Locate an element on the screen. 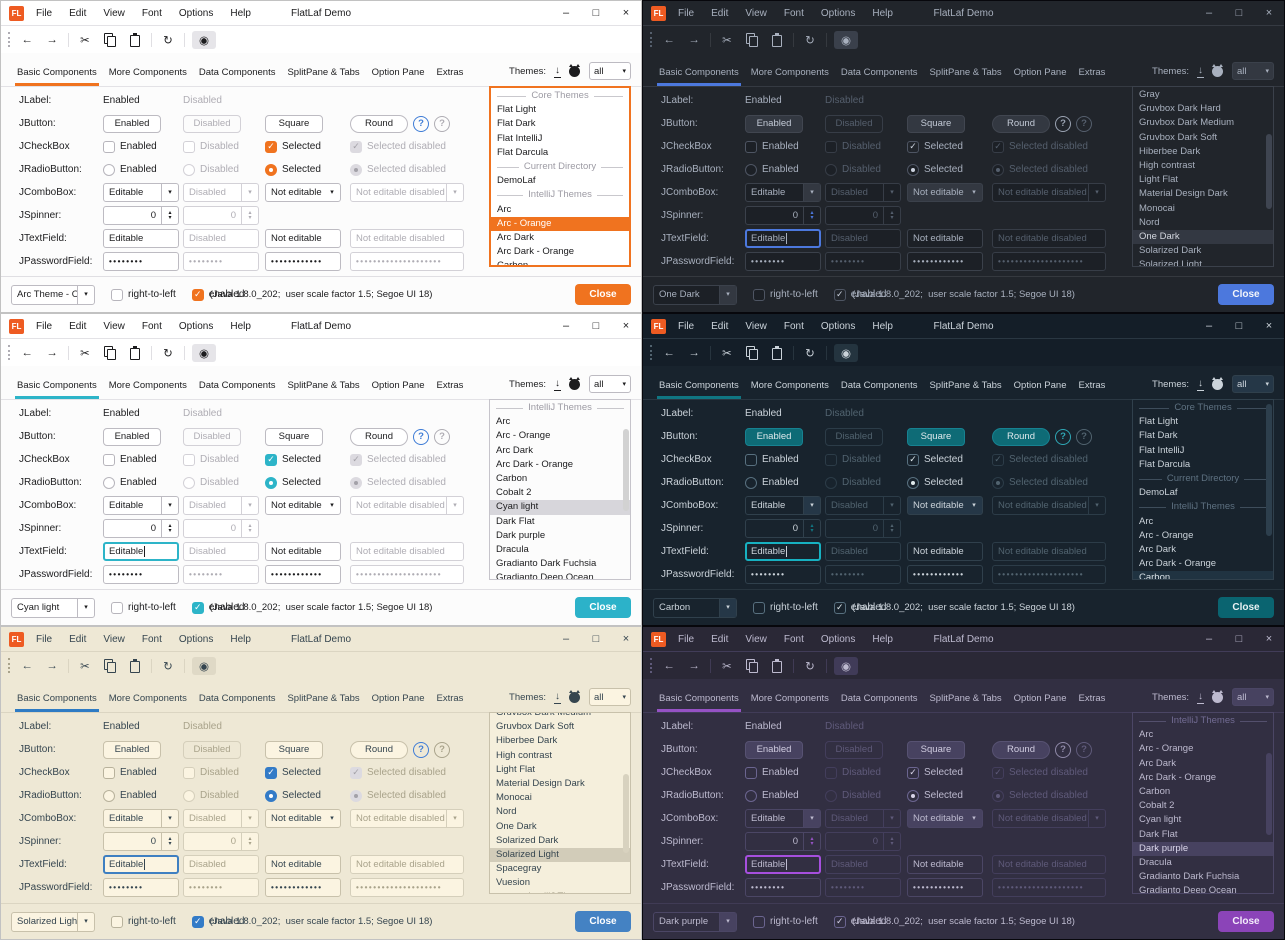 The width and height of the screenshot is (1285, 940). jbutton-round: Round is located at coordinates (1021, 436).